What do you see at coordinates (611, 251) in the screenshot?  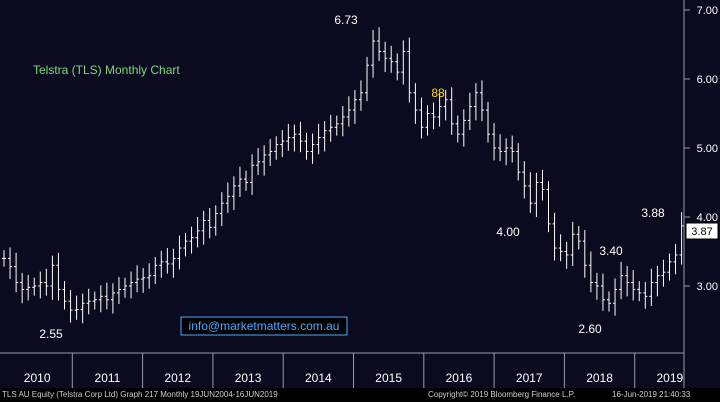 I see `annotation-3.40: 3.40` at bounding box center [611, 251].